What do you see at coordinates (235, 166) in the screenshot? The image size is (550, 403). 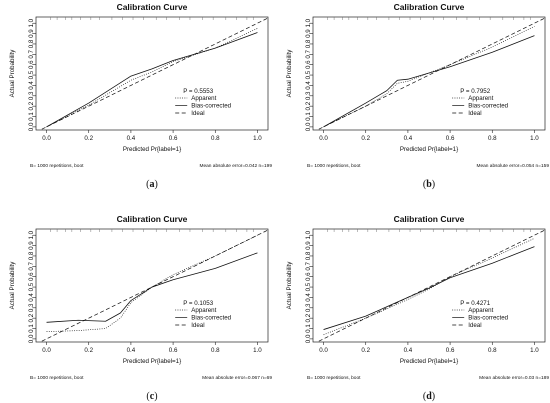 I see `footer-right-note: Mean absolute error=0.042 n=199` at bounding box center [235, 166].